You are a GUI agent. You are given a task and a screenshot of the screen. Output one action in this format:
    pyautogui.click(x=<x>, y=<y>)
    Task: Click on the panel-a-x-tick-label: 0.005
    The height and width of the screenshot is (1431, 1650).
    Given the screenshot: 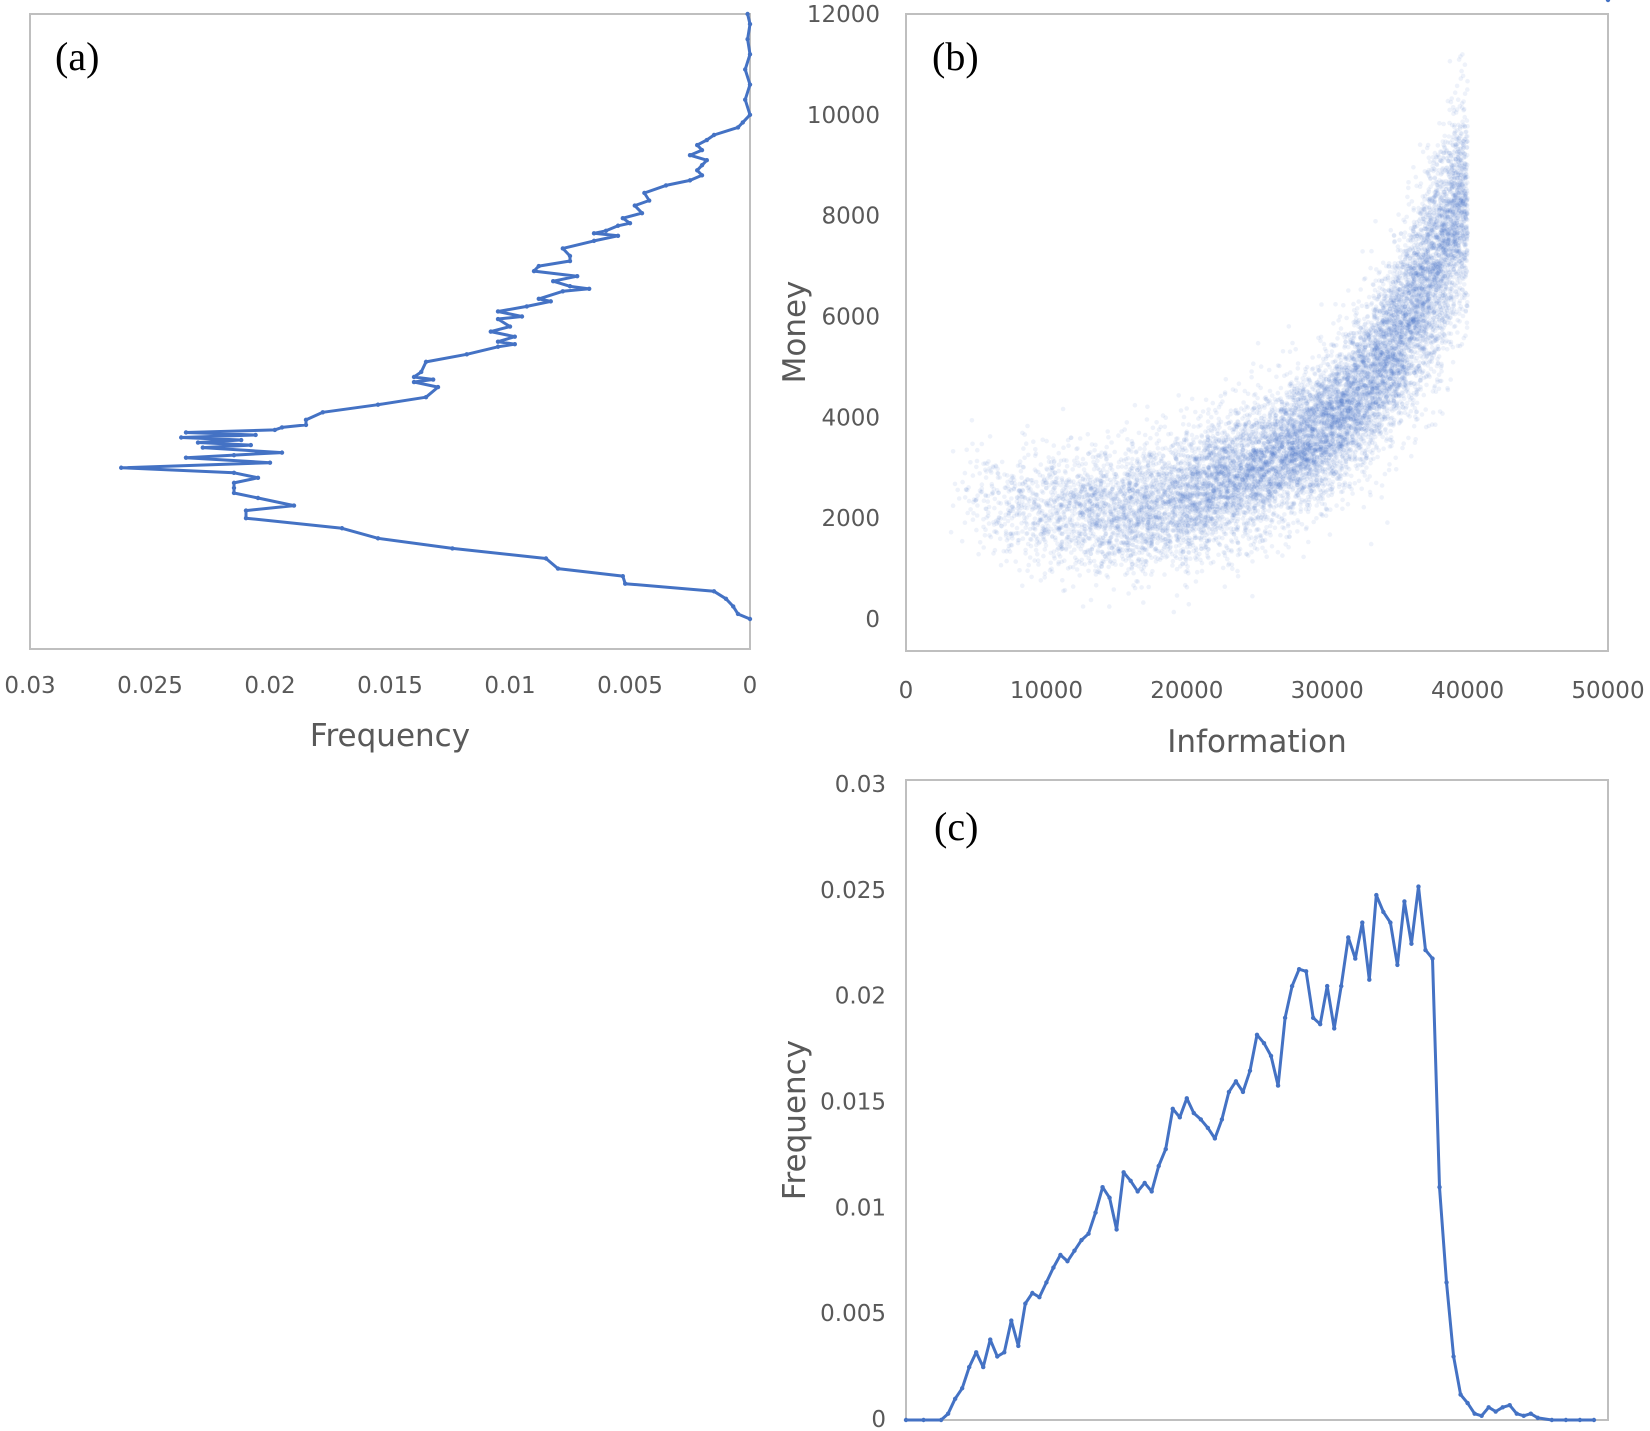 What is the action you would take?
    pyautogui.click(x=630, y=686)
    